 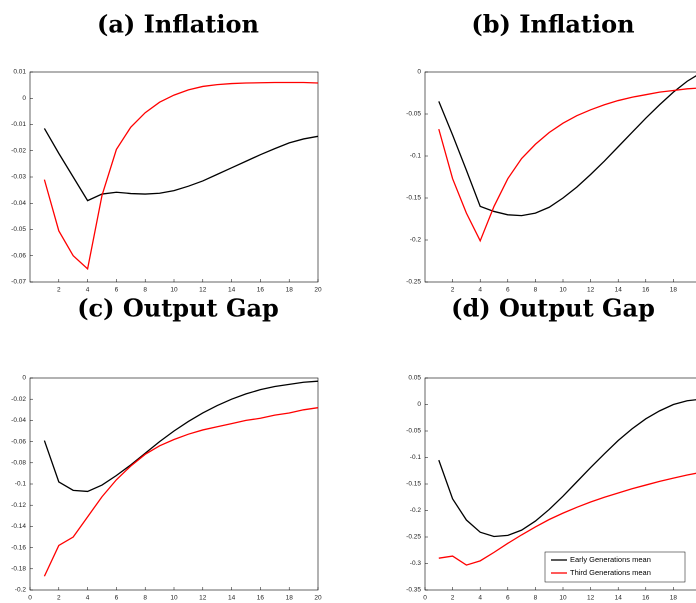 I want to click on y-tick-label: 0.05, so click(x=414, y=378).